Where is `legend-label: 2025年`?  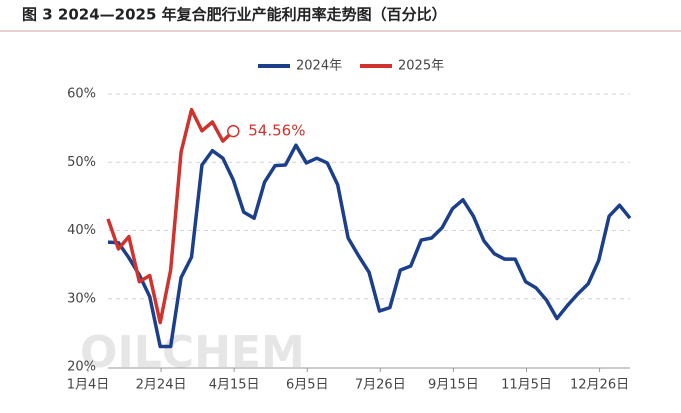
legend-label: 2025年 is located at coordinates (421, 66).